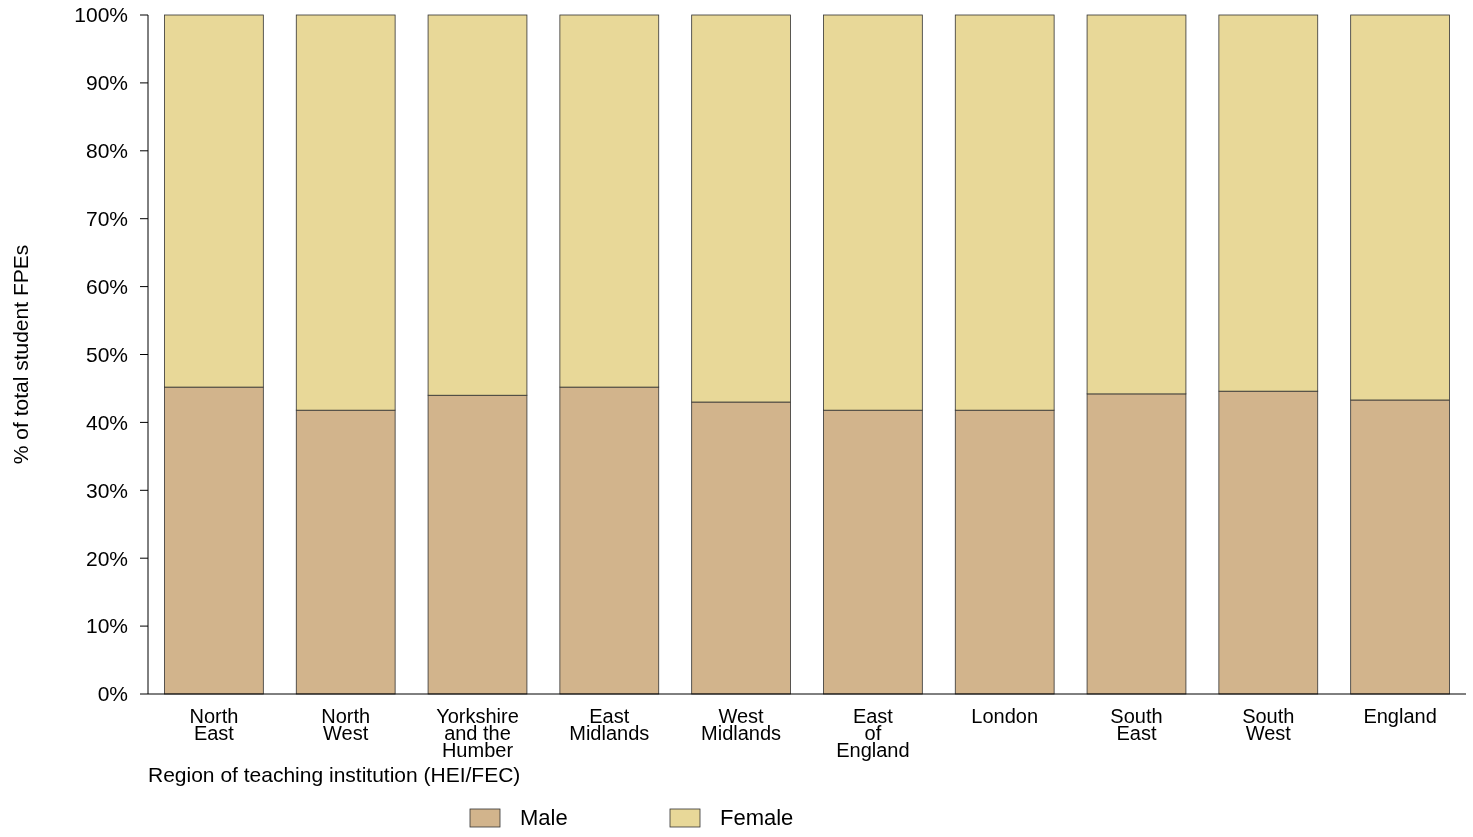  Describe the element at coordinates (106, 354) in the screenshot. I see `y-tick-label: 50%` at that location.